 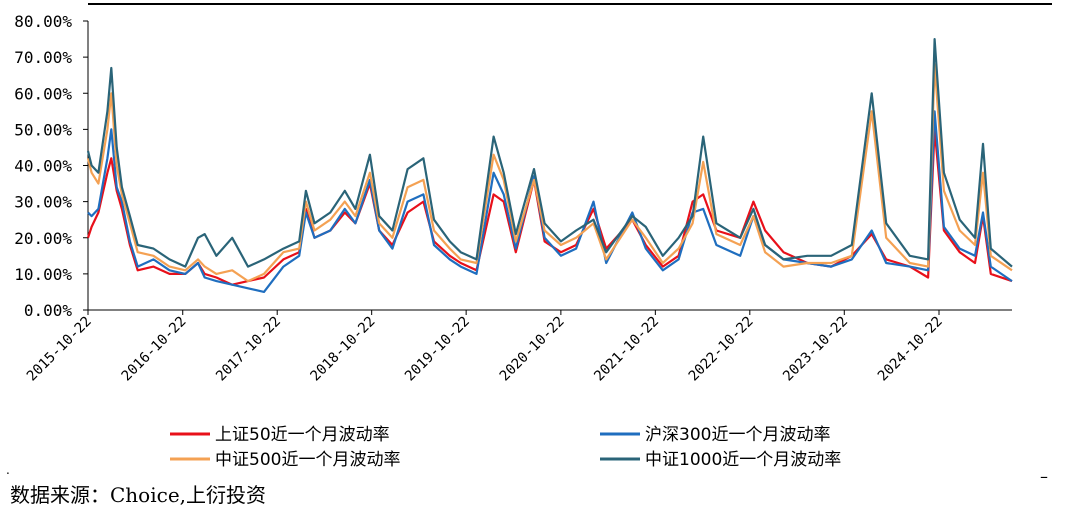 I want to click on x-tick-label: 2023-10-22, so click(x=815, y=349).